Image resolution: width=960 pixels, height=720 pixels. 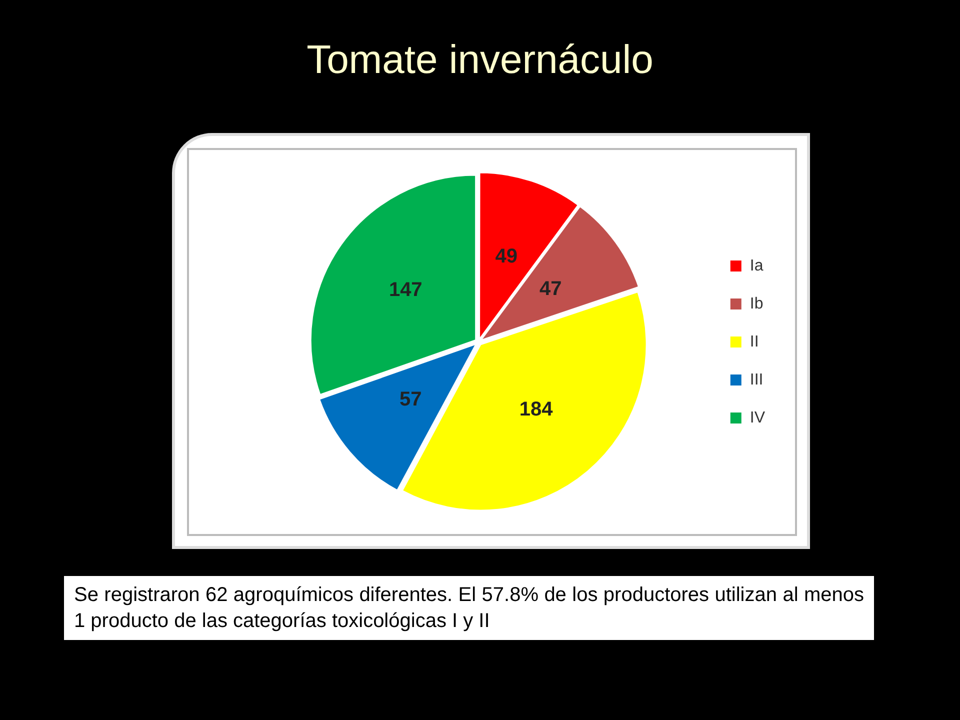 What do you see at coordinates (410, 399) in the screenshot?
I see `data-label: 57` at bounding box center [410, 399].